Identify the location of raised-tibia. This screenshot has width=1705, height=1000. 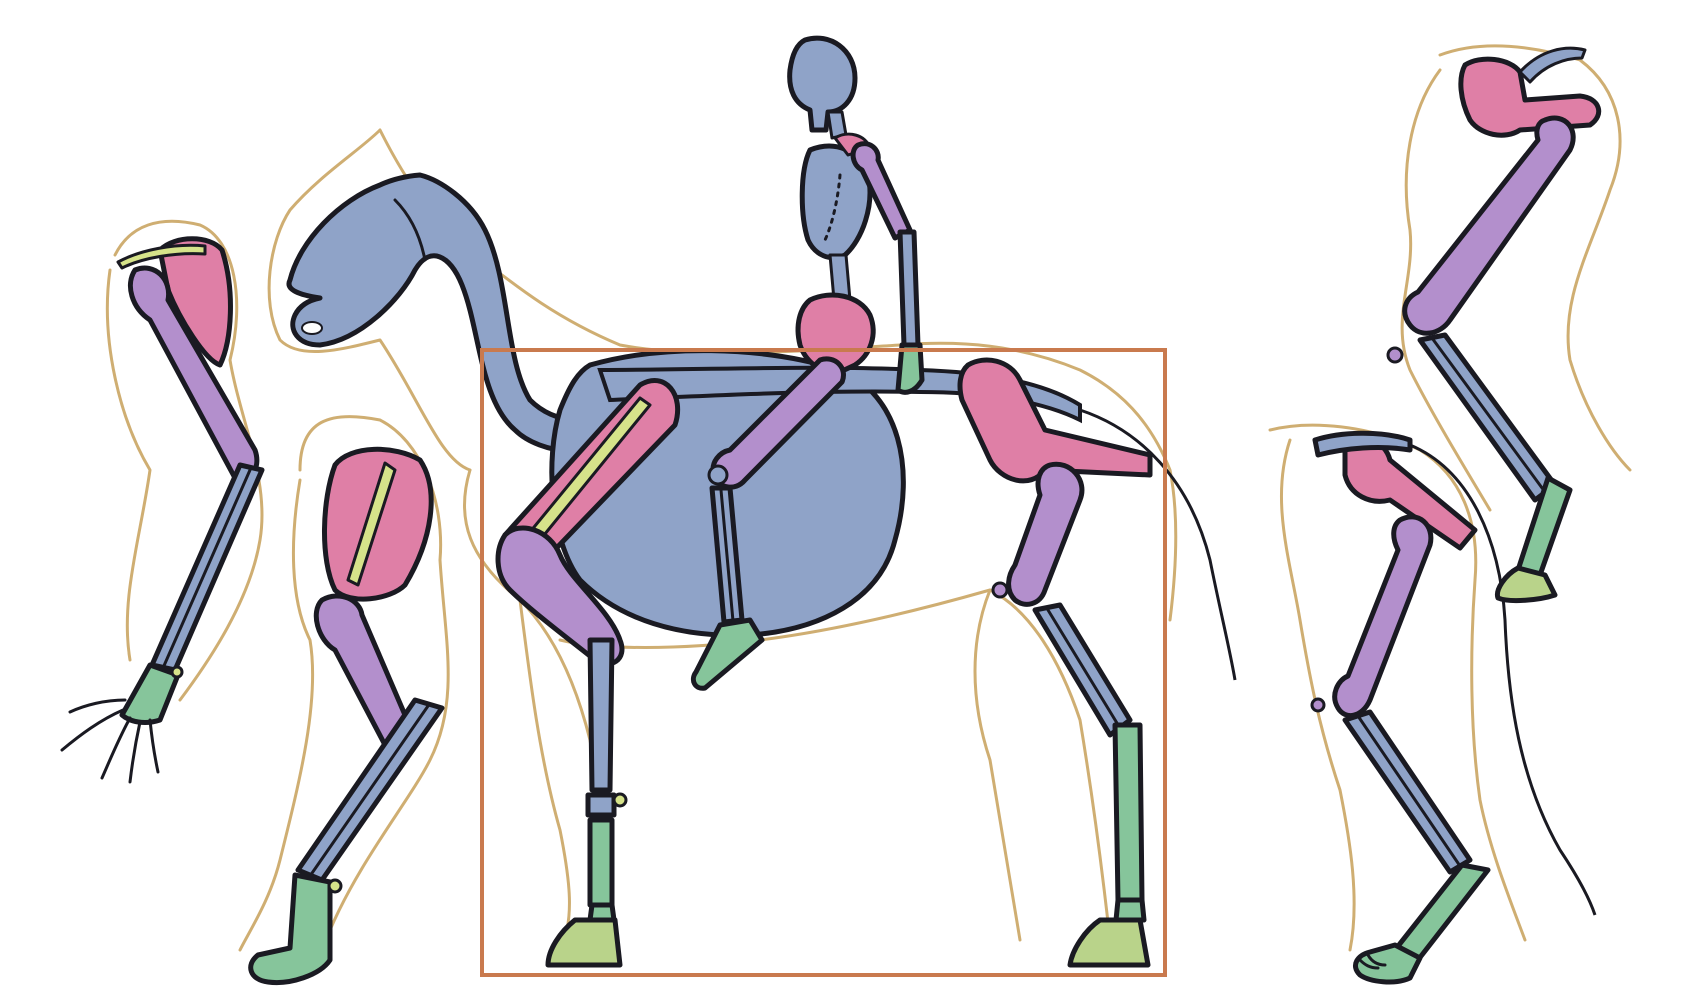
(1487, 417).